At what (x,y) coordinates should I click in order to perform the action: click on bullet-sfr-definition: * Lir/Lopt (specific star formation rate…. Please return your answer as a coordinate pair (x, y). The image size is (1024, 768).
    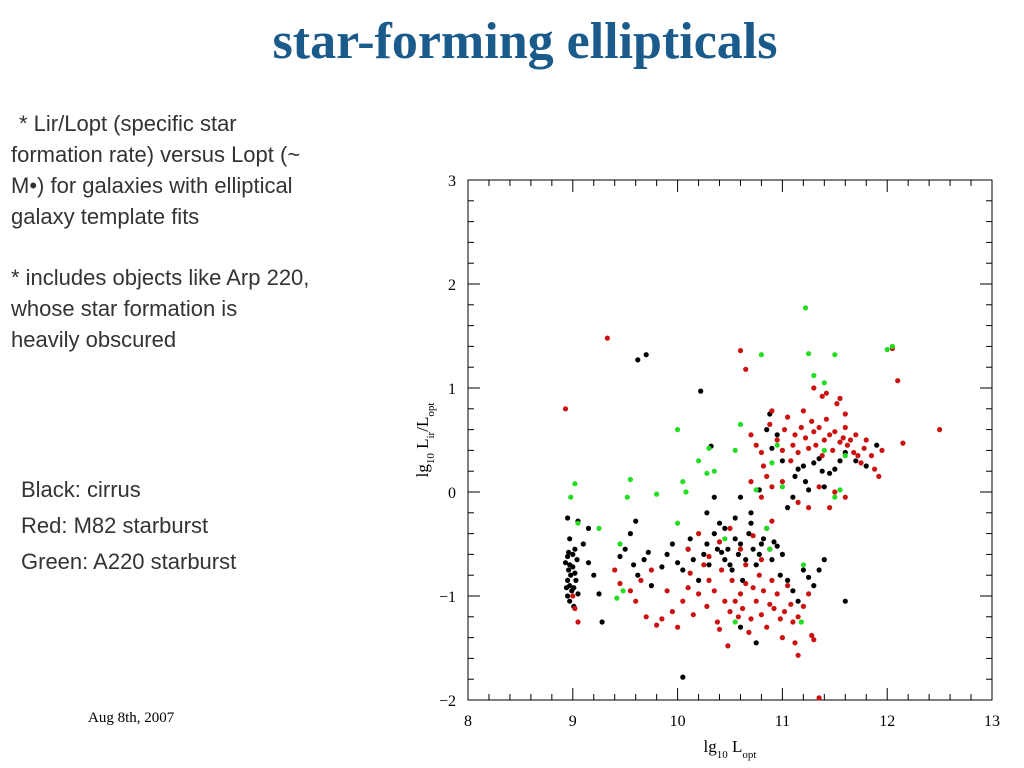
    Looking at the image, I should click on (156, 170).